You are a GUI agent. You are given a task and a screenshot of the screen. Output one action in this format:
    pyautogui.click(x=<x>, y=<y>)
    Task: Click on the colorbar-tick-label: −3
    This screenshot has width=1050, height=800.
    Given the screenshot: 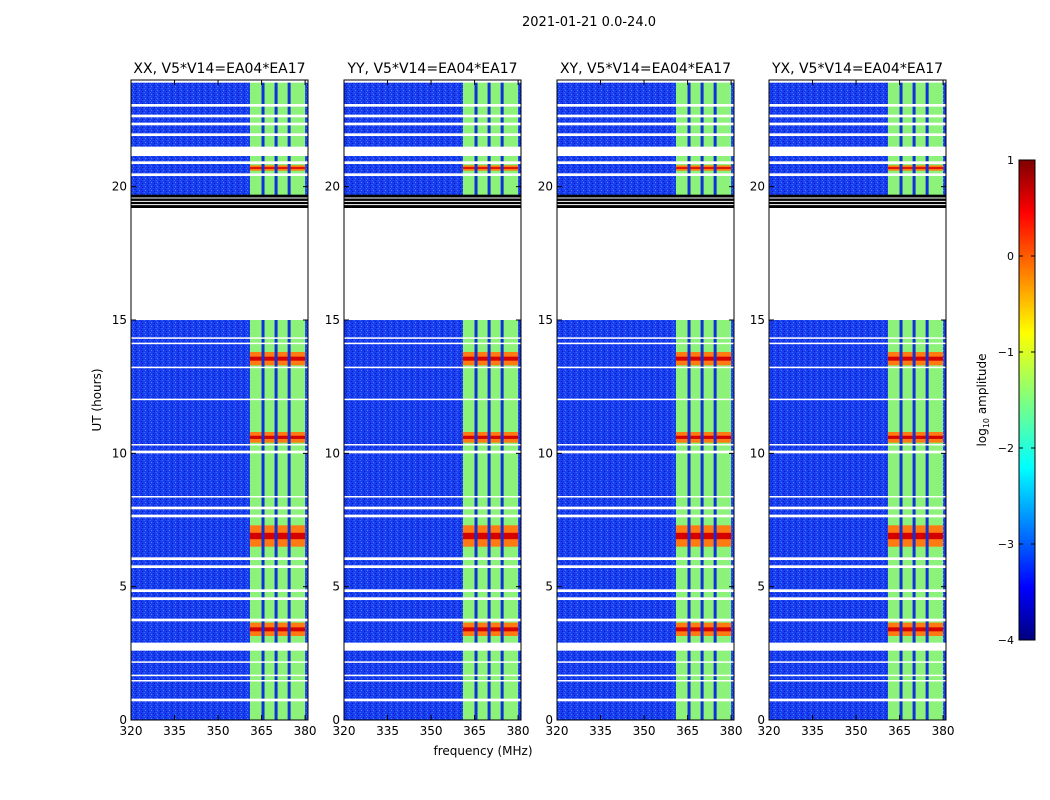 What is the action you would take?
    pyautogui.click(x=1006, y=544)
    